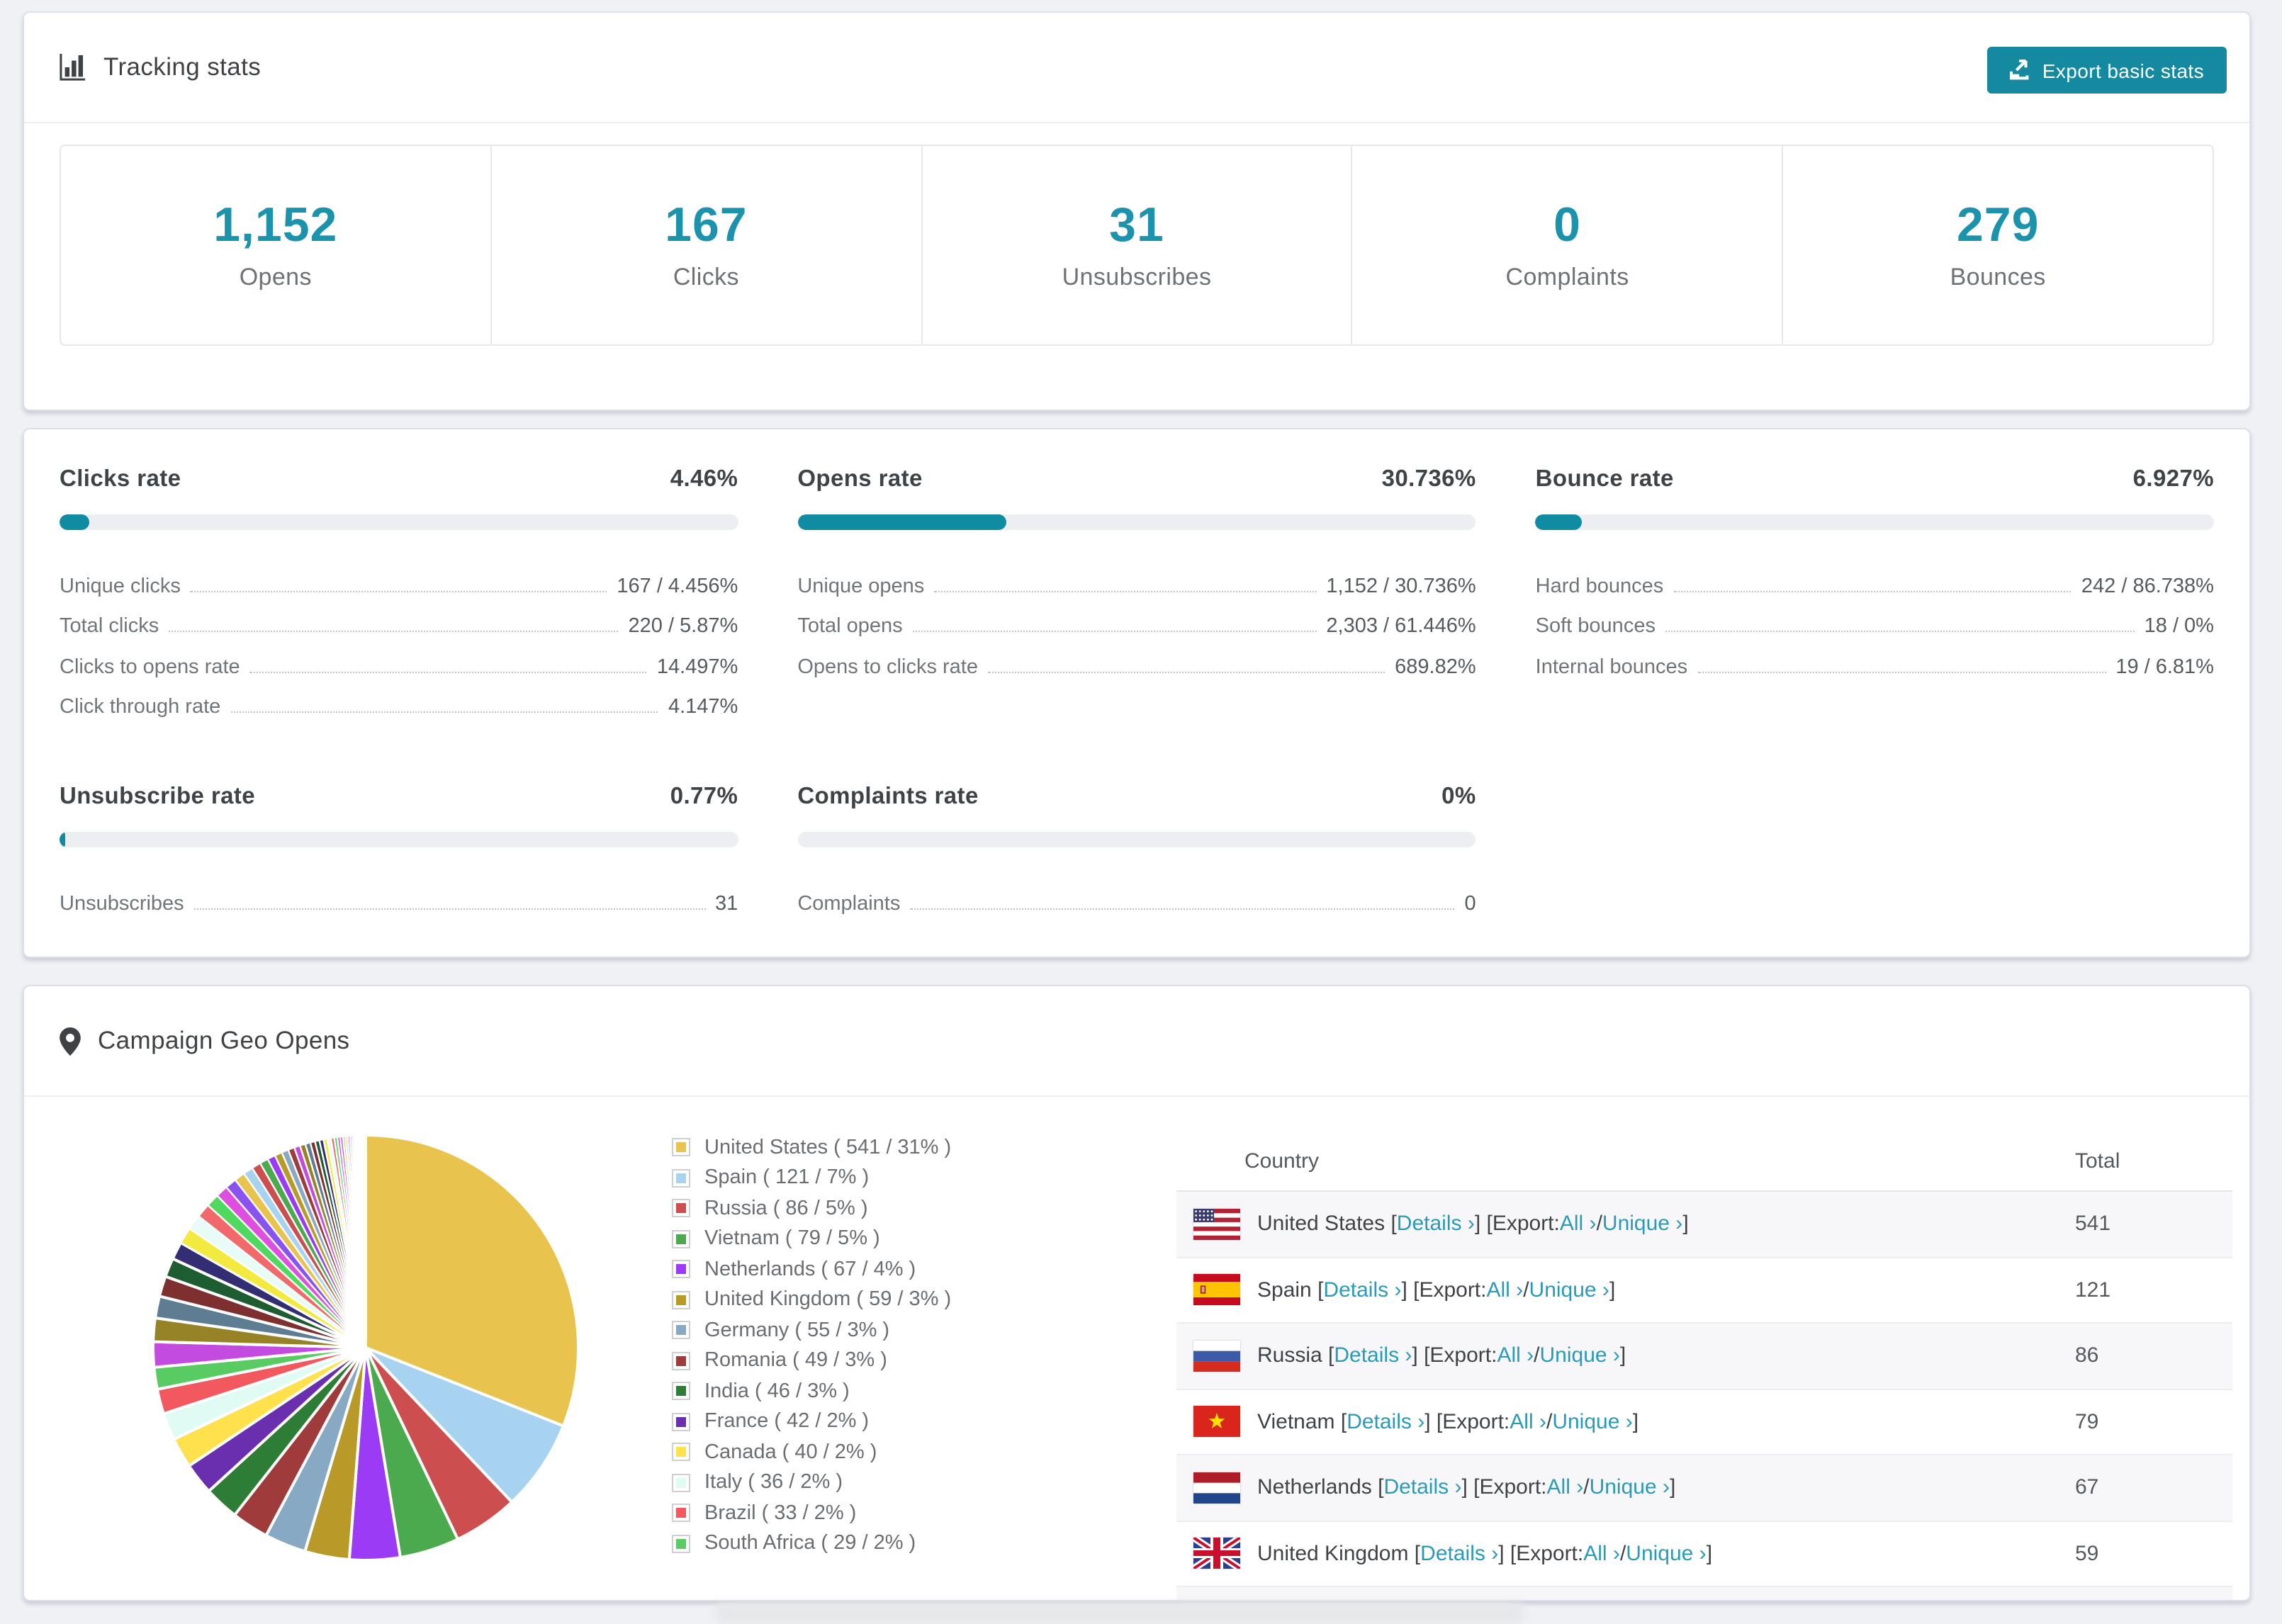 This screenshot has width=2282, height=1624. Describe the element at coordinates (1339, 1554) in the screenshot. I see `country-name: United Kingdom [` at that location.